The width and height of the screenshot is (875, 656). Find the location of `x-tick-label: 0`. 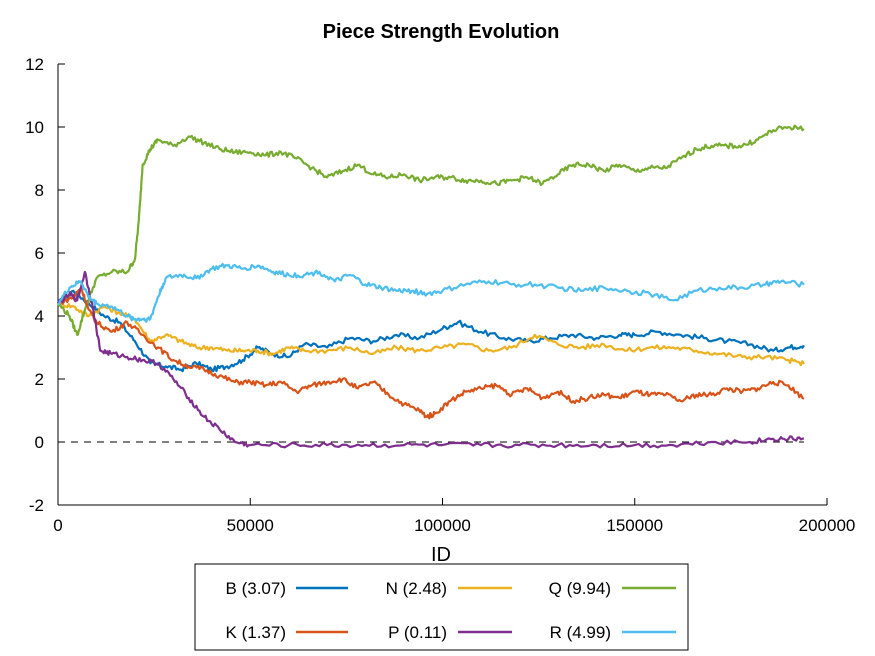

x-tick-label: 0 is located at coordinates (57, 525).